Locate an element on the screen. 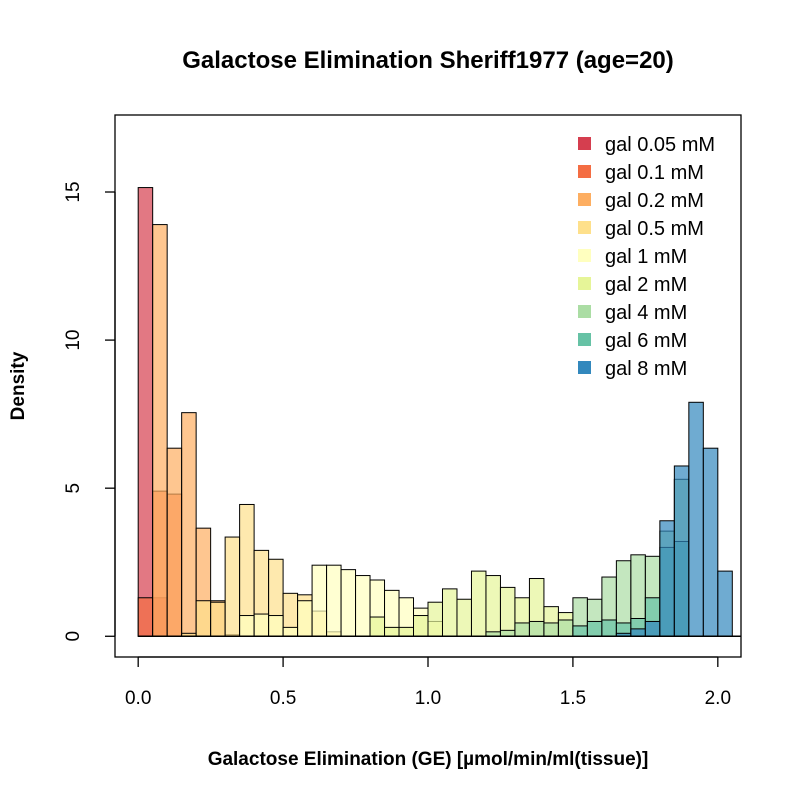 This screenshot has width=800, height=800. legend-item-gal-0-05-mm: gal 0.05 mM is located at coordinates (646, 145).